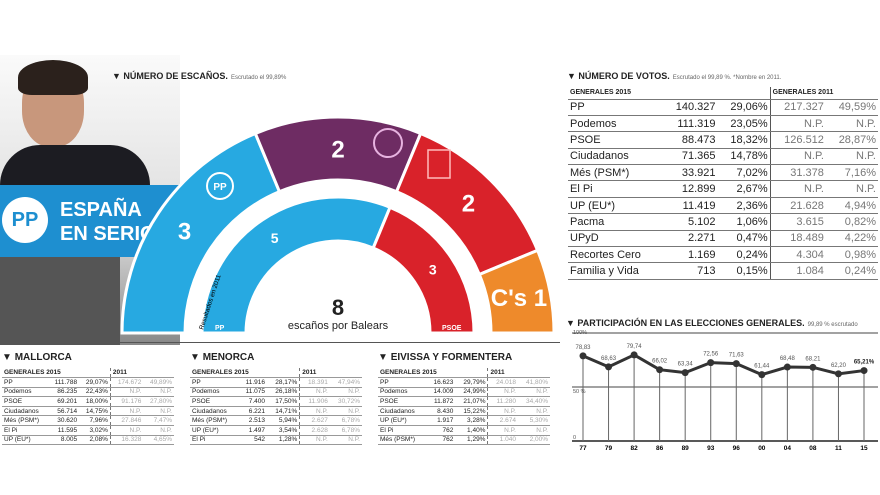 This screenshot has width=880, height=495. What do you see at coordinates (690, 140) in the screenshot?
I see `cell: 88.473` at bounding box center [690, 140].